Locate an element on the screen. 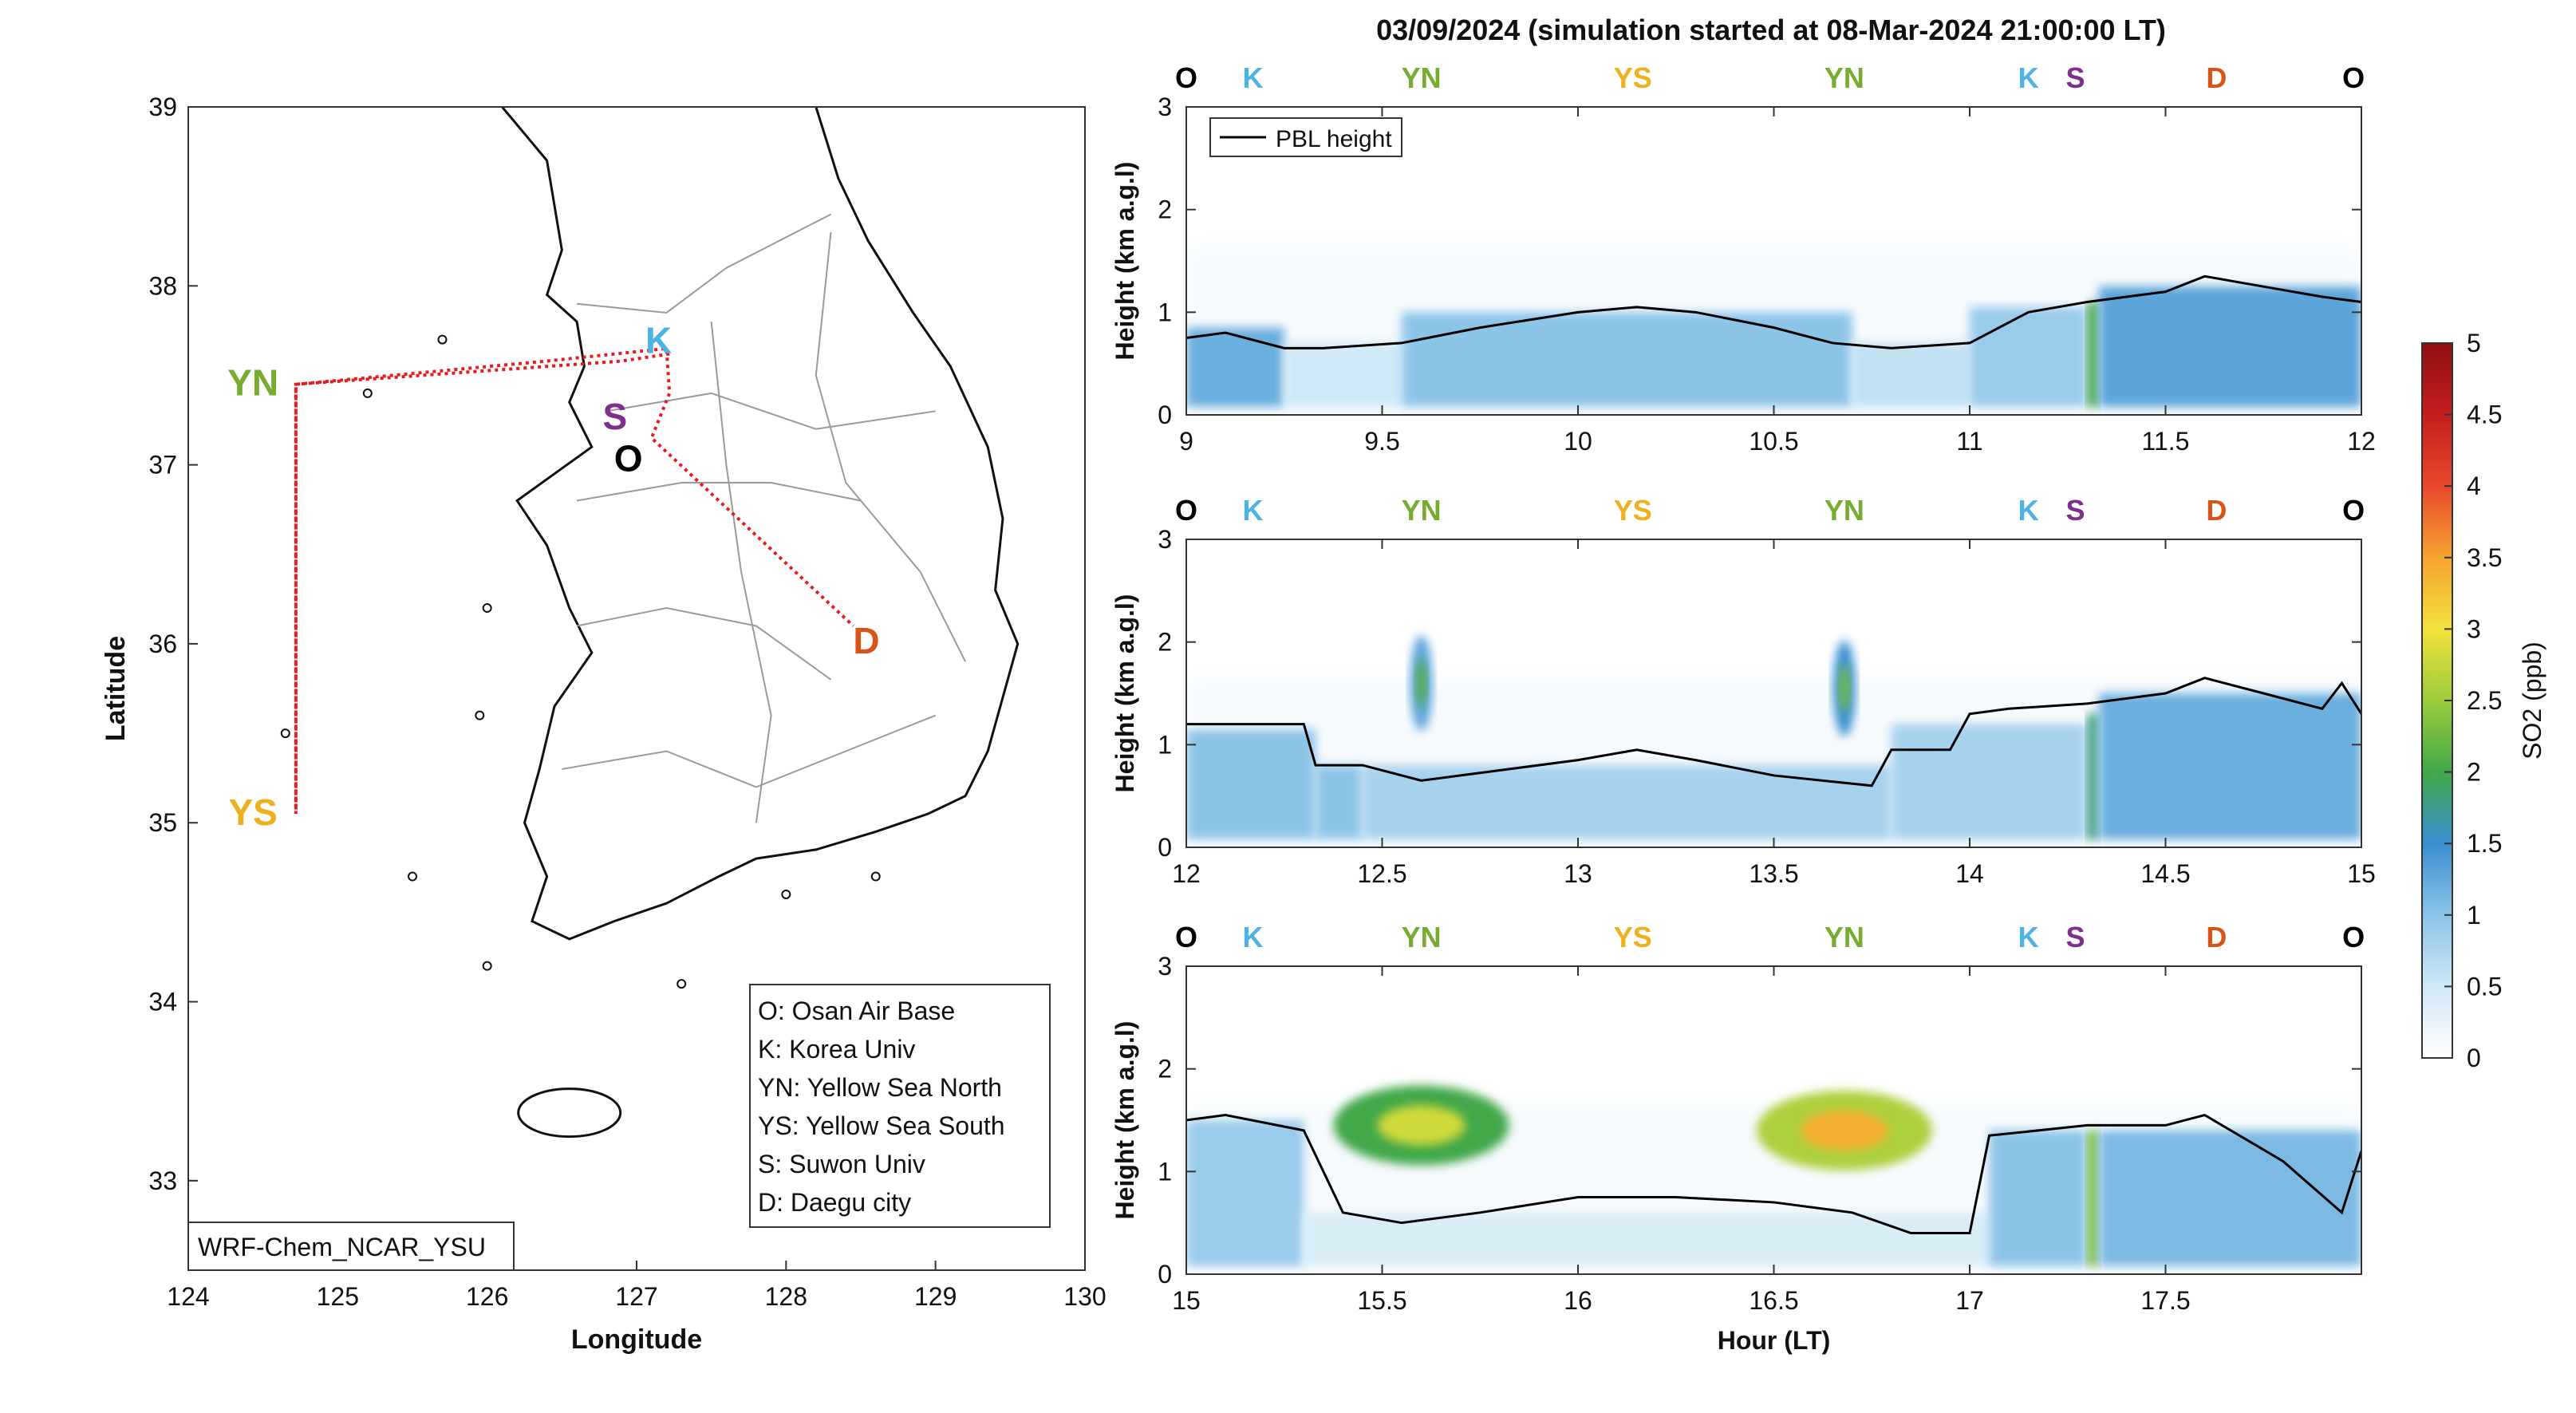  x-tick-label: 17.5 is located at coordinates (2165, 1300).